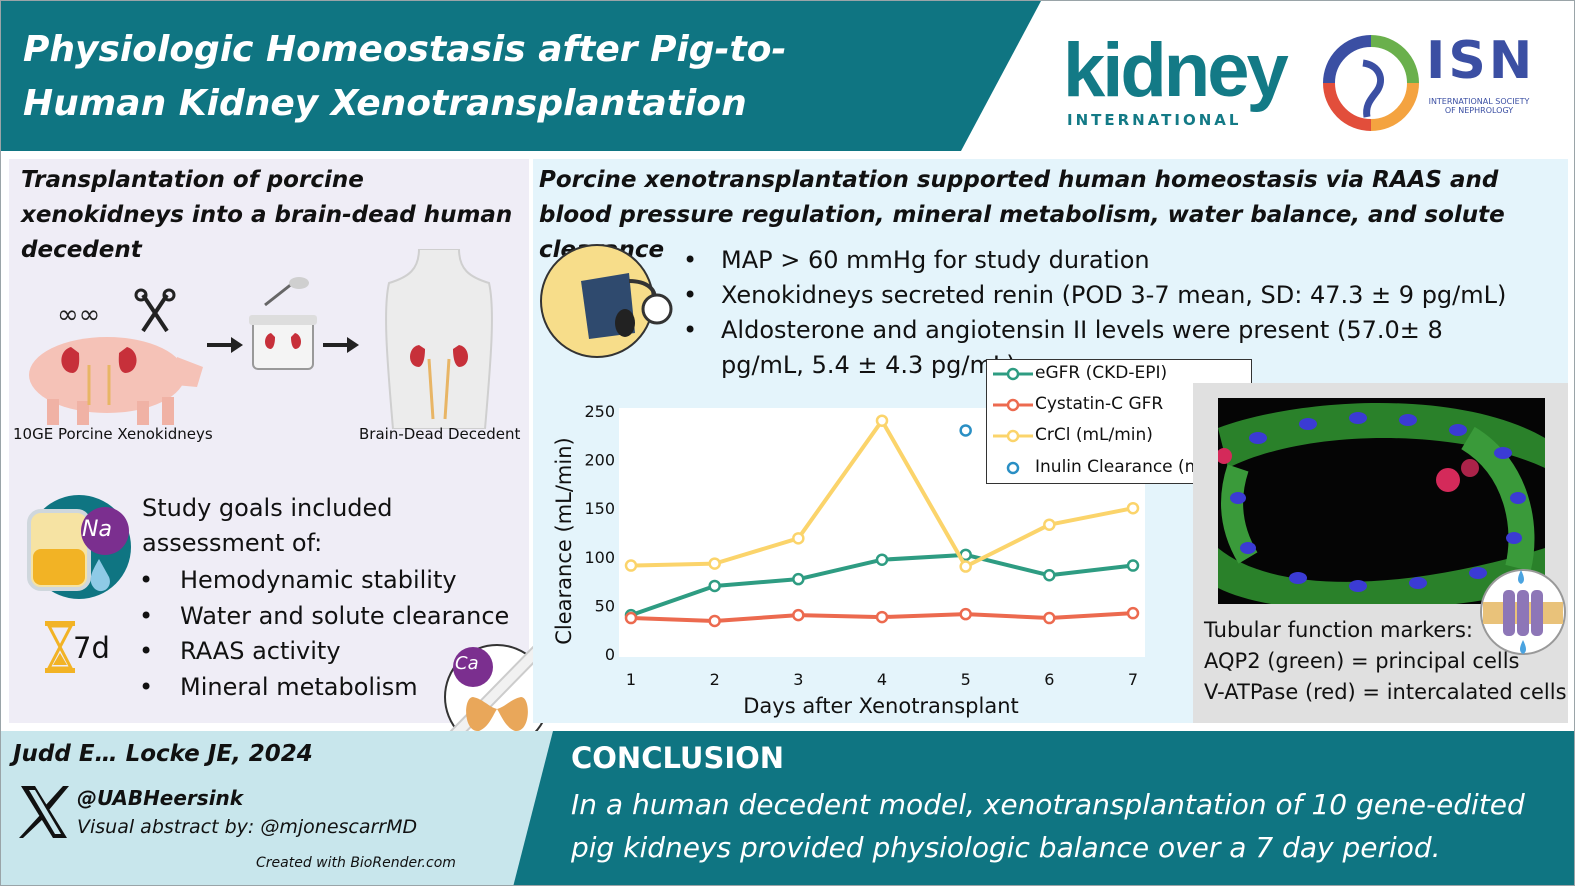 This screenshot has height=886, width=1575. I want to click on thyroid-calcium-icon, so click(497, 694).